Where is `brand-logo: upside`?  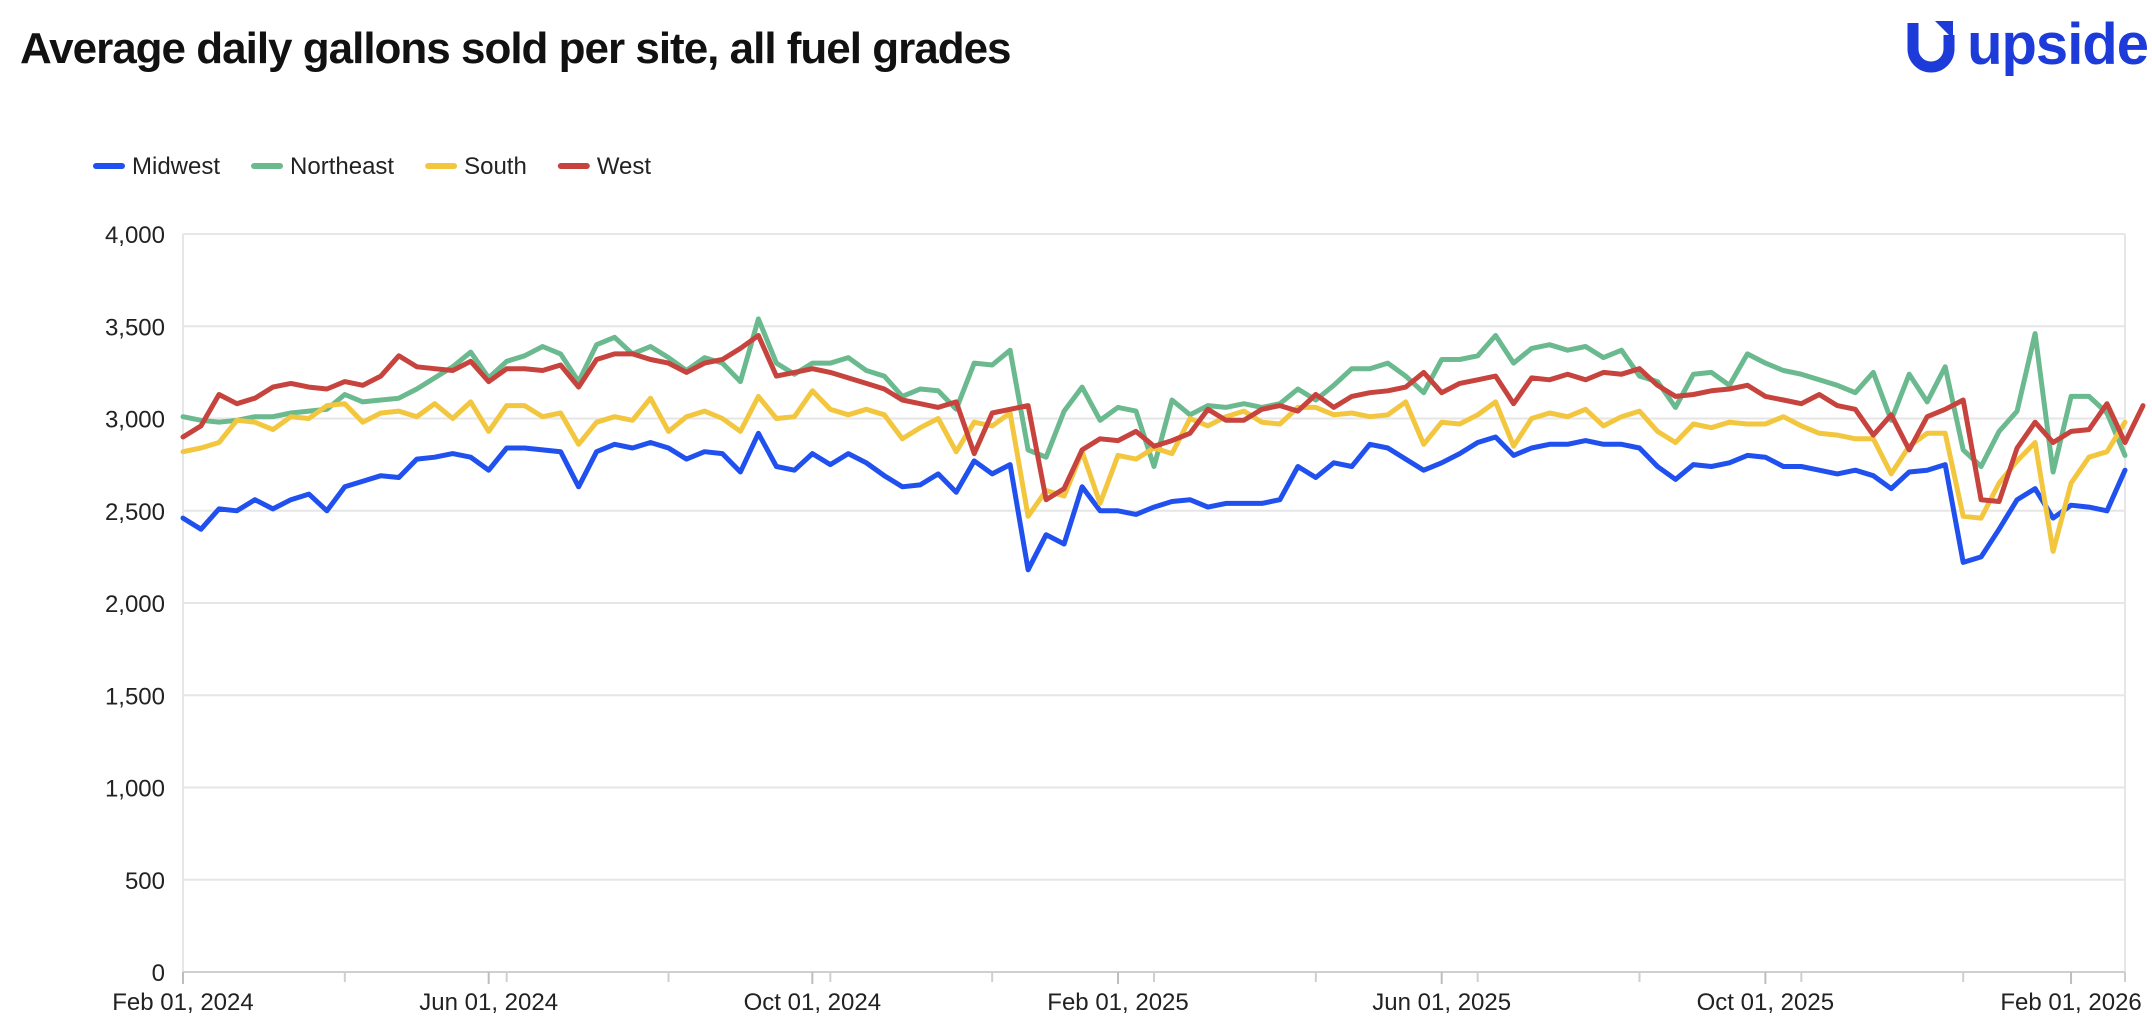
brand-logo: upside is located at coordinates (2027, 44).